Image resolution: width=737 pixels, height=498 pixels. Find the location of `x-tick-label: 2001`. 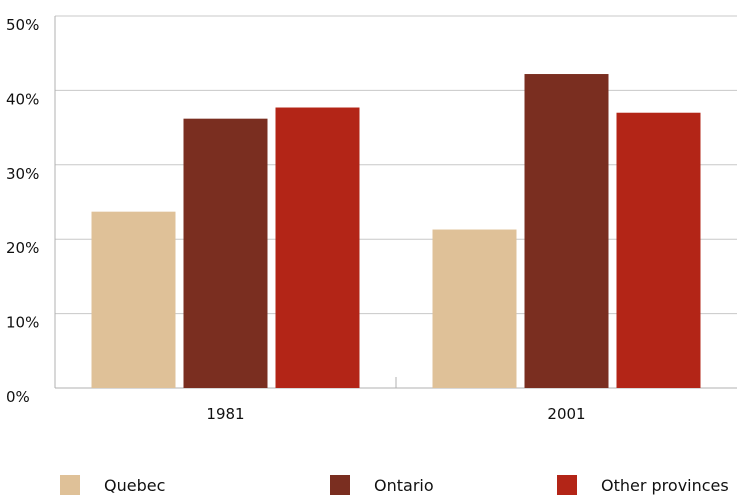

x-tick-label: 2001 is located at coordinates (566, 414).